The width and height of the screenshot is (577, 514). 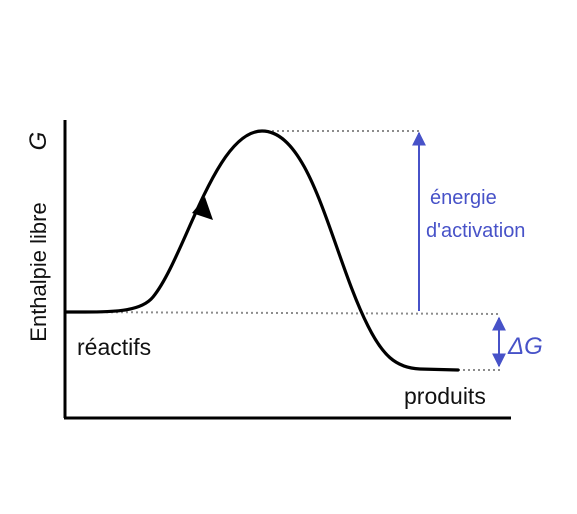 What do you see at coordinates (38, 271) in the screenshot?
I see `y-axis-label: Enthalpie libre` at bounding box center [38, 271].